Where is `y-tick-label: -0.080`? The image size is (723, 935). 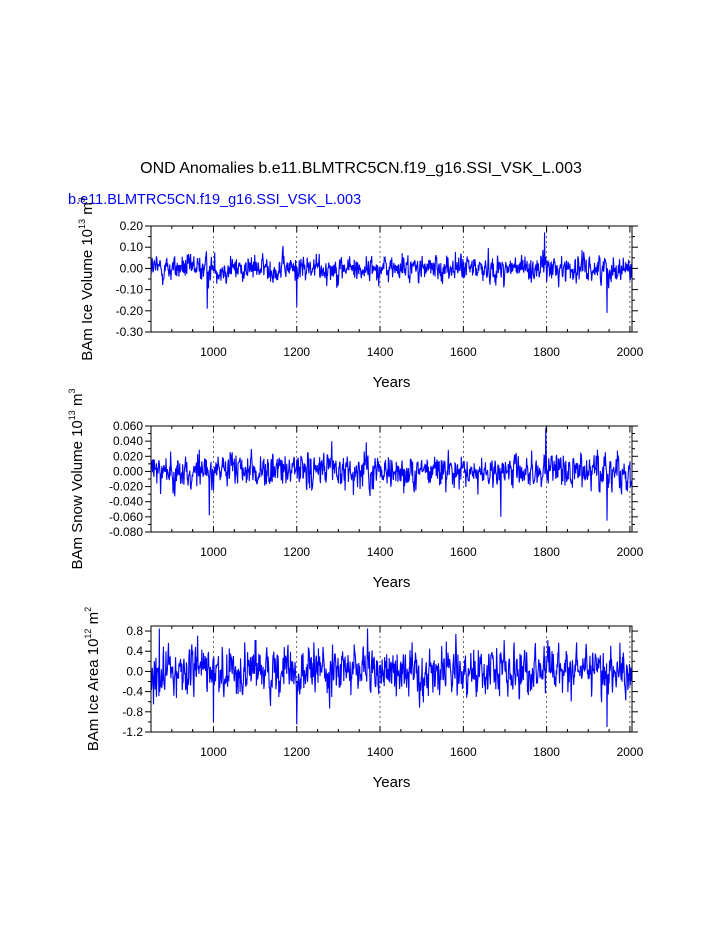 y-tick-label: -0.080 is located at coordinates (126, 532).